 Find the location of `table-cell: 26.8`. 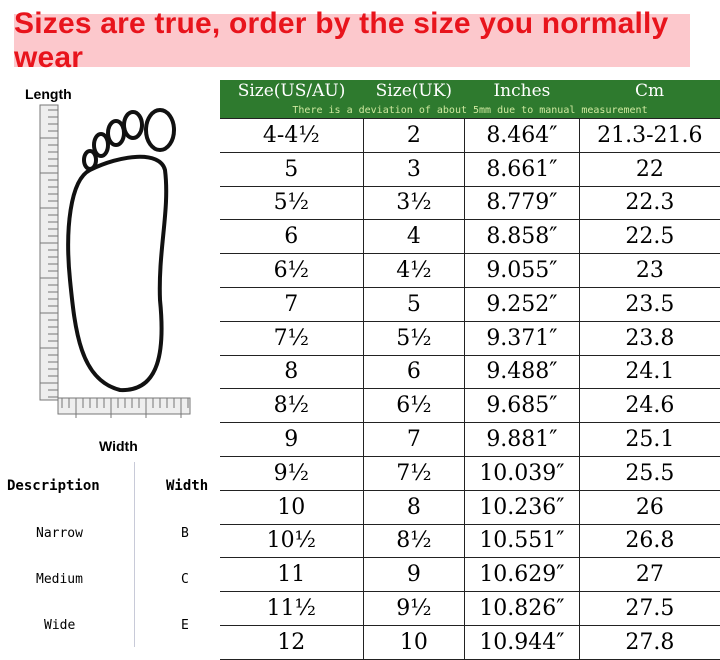

table-cell: 26.8 is located at coordinates (649, 541).